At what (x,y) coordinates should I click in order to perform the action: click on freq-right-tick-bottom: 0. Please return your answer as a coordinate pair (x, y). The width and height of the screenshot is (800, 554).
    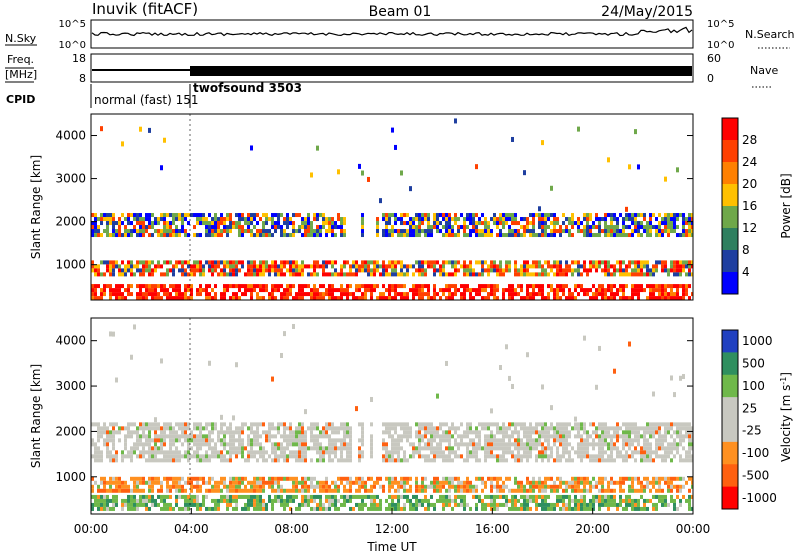
    Looking at the image, I should click on (710, 78).